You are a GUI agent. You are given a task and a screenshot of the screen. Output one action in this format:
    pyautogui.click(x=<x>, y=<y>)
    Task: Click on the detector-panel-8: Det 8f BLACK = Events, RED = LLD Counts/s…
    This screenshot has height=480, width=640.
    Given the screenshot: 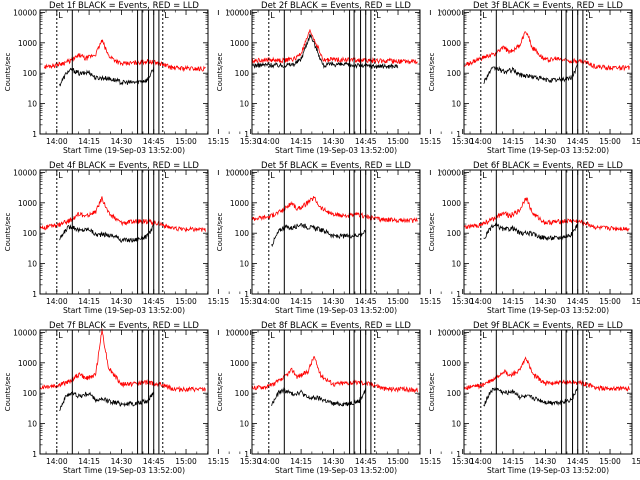 What is the action you would take?
    pyautogui.click(x=345, y=398)
    